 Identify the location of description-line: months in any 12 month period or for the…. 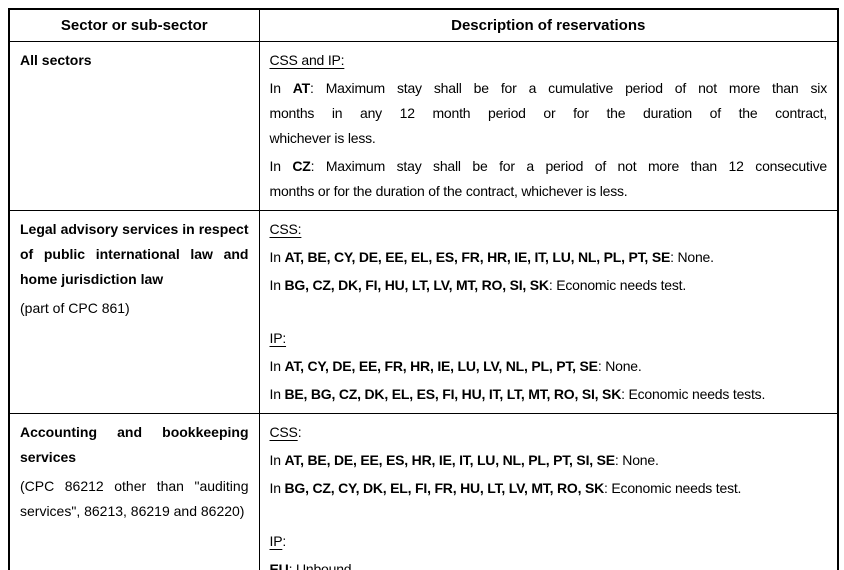
(549, 113).